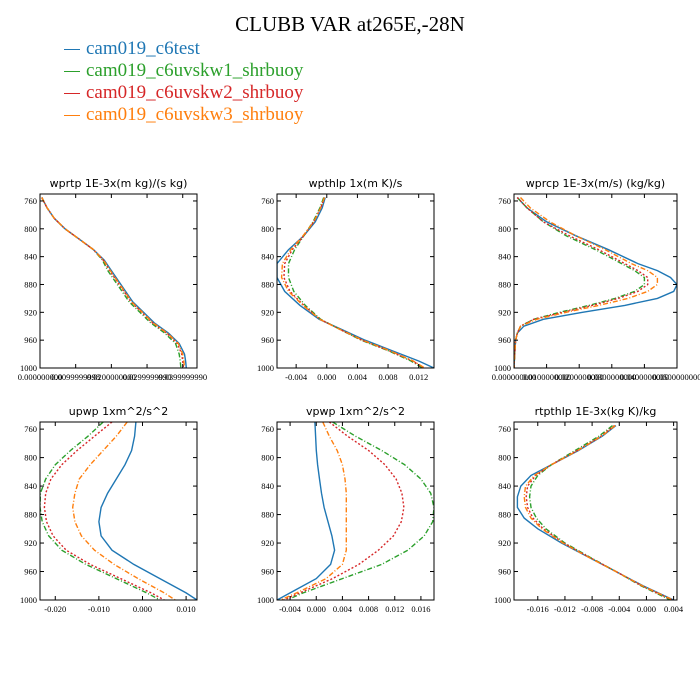 The image size is (700, 700). What do you see at coordinates (195, 70) in the screenshot?
I see `legend-label: cam019_c6uvskw1_shrbuoy` at bounding box center [195, 70].